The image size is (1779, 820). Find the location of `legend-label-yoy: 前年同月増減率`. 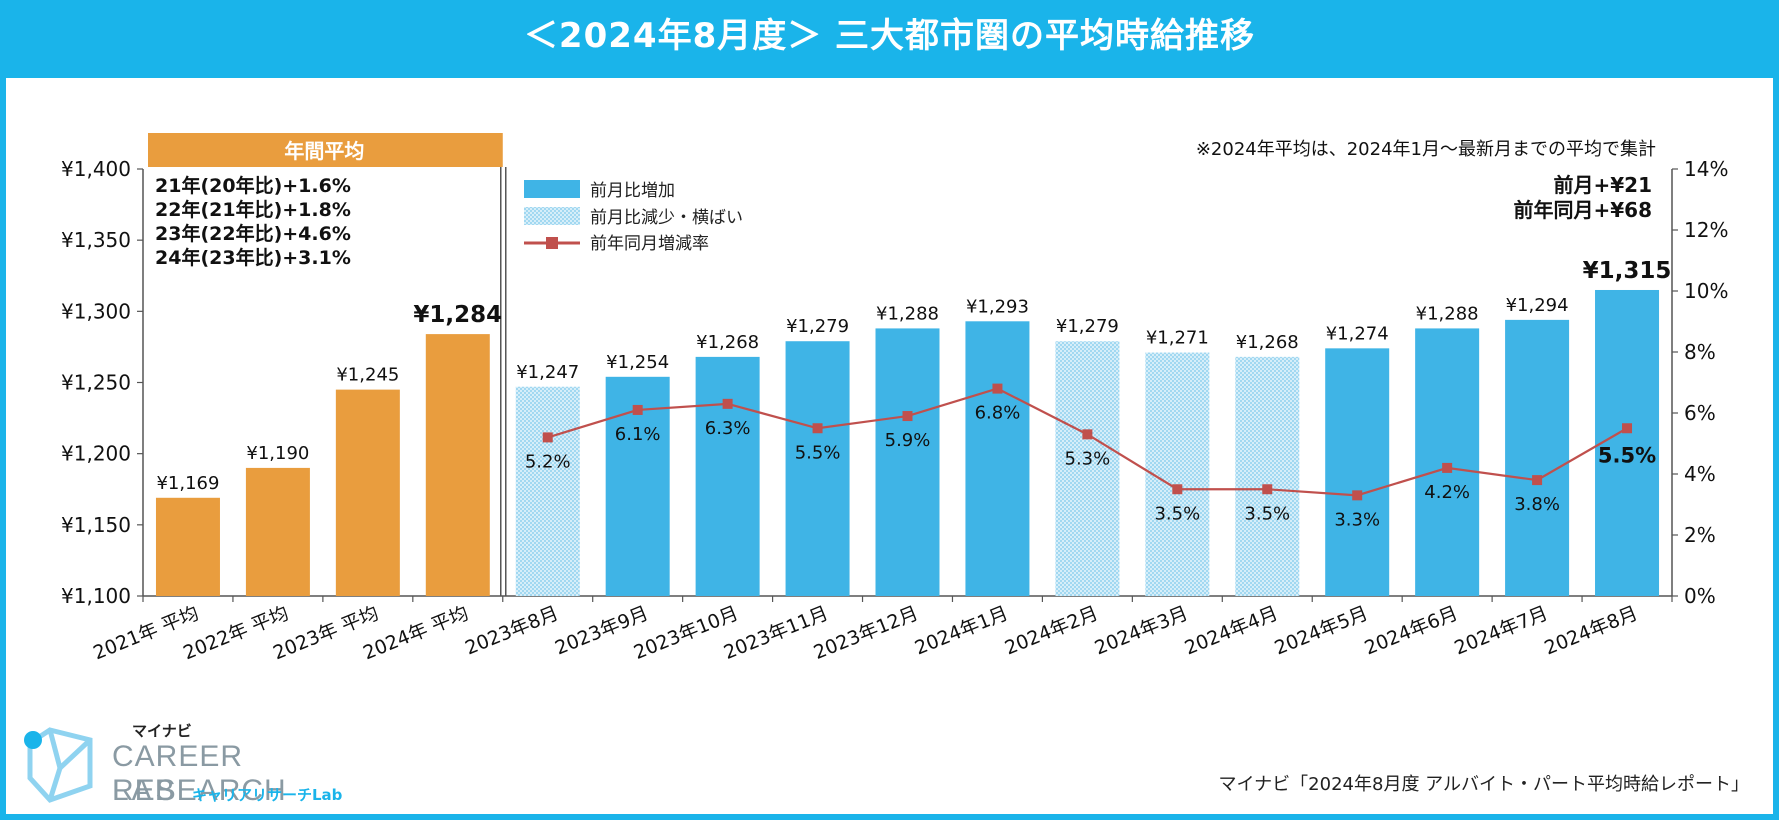

legend-label-yoy: 前年同月増減率 is located at coordinates (649, 244).